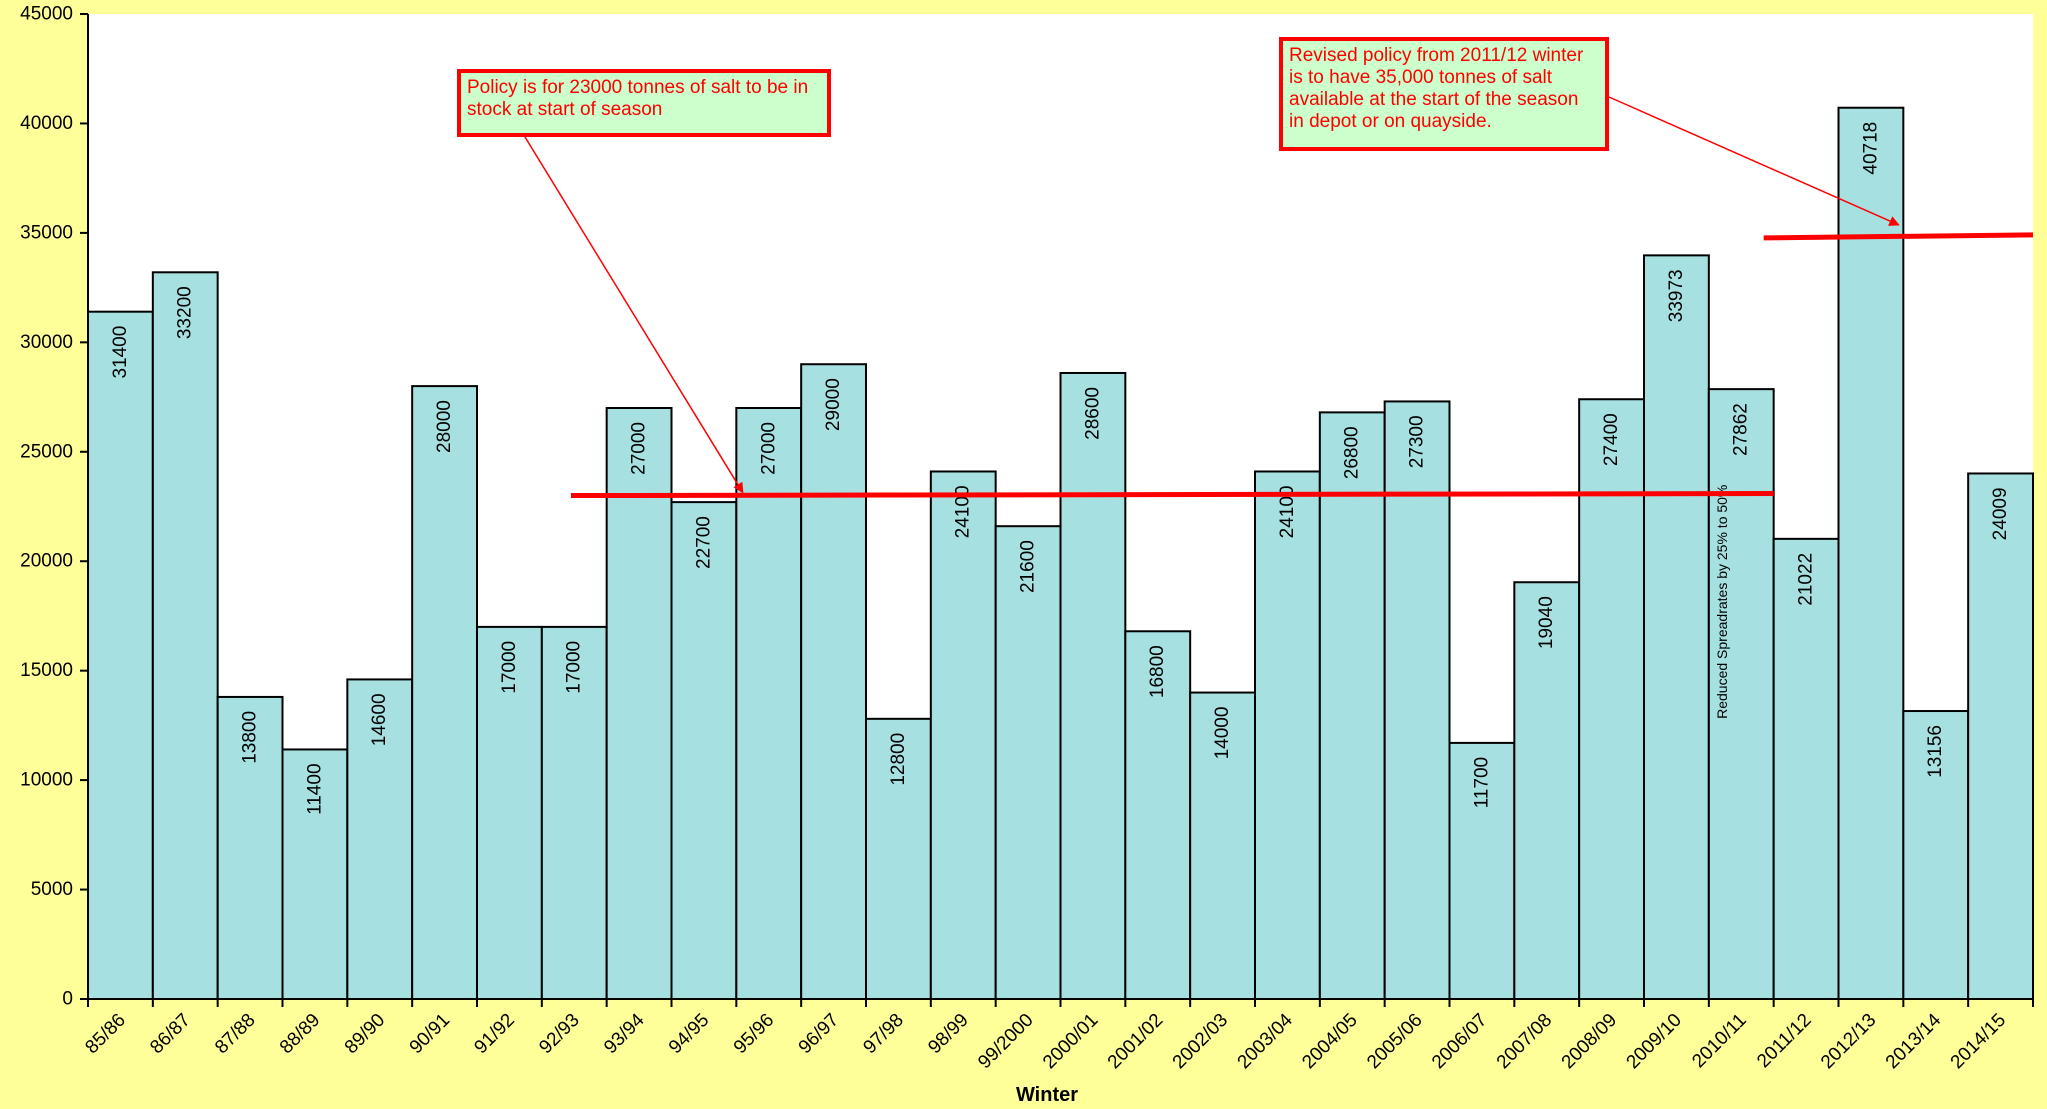 The image size is (2047, 1109). Describe the element at coordinates (1806, 579) in the screenshot. I see `data-label: 21022` at that location.